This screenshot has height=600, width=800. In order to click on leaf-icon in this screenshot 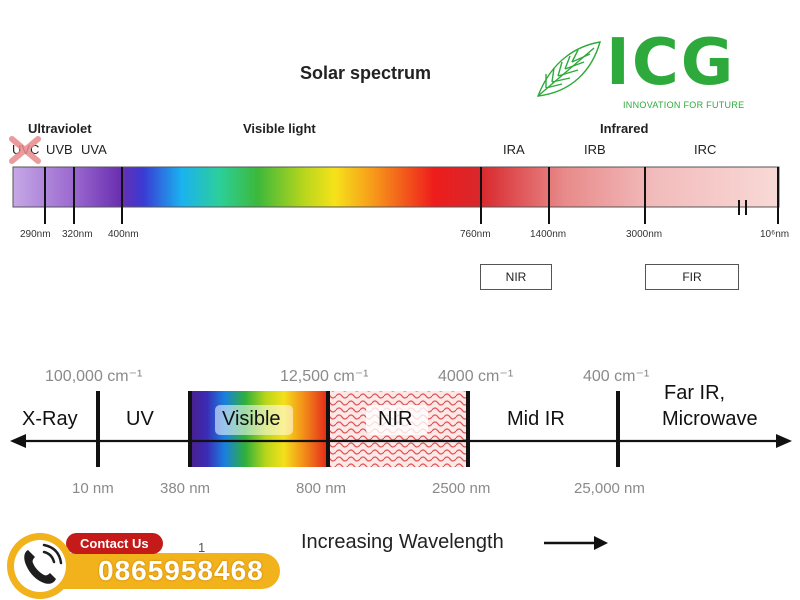, I will do `click(568, 69)`.